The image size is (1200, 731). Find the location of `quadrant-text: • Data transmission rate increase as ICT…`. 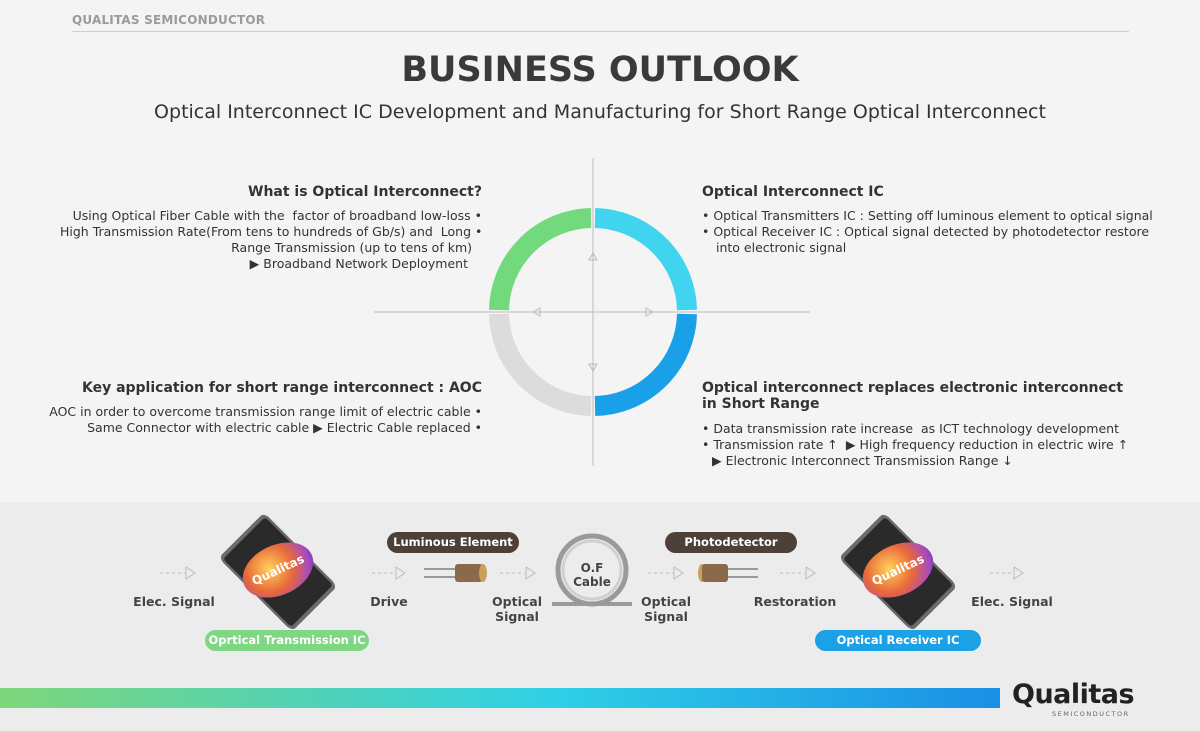

quadrant-text: • Data transmission rate increase as ICT… is located at coordinates (915, 445).